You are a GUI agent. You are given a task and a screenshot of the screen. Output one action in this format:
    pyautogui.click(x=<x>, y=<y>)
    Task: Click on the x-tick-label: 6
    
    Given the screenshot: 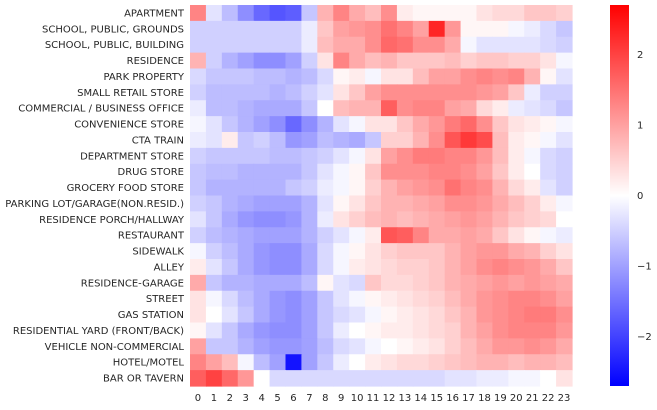 What is the action you would take?
    pyautogui.click(x=293, y=398)
    